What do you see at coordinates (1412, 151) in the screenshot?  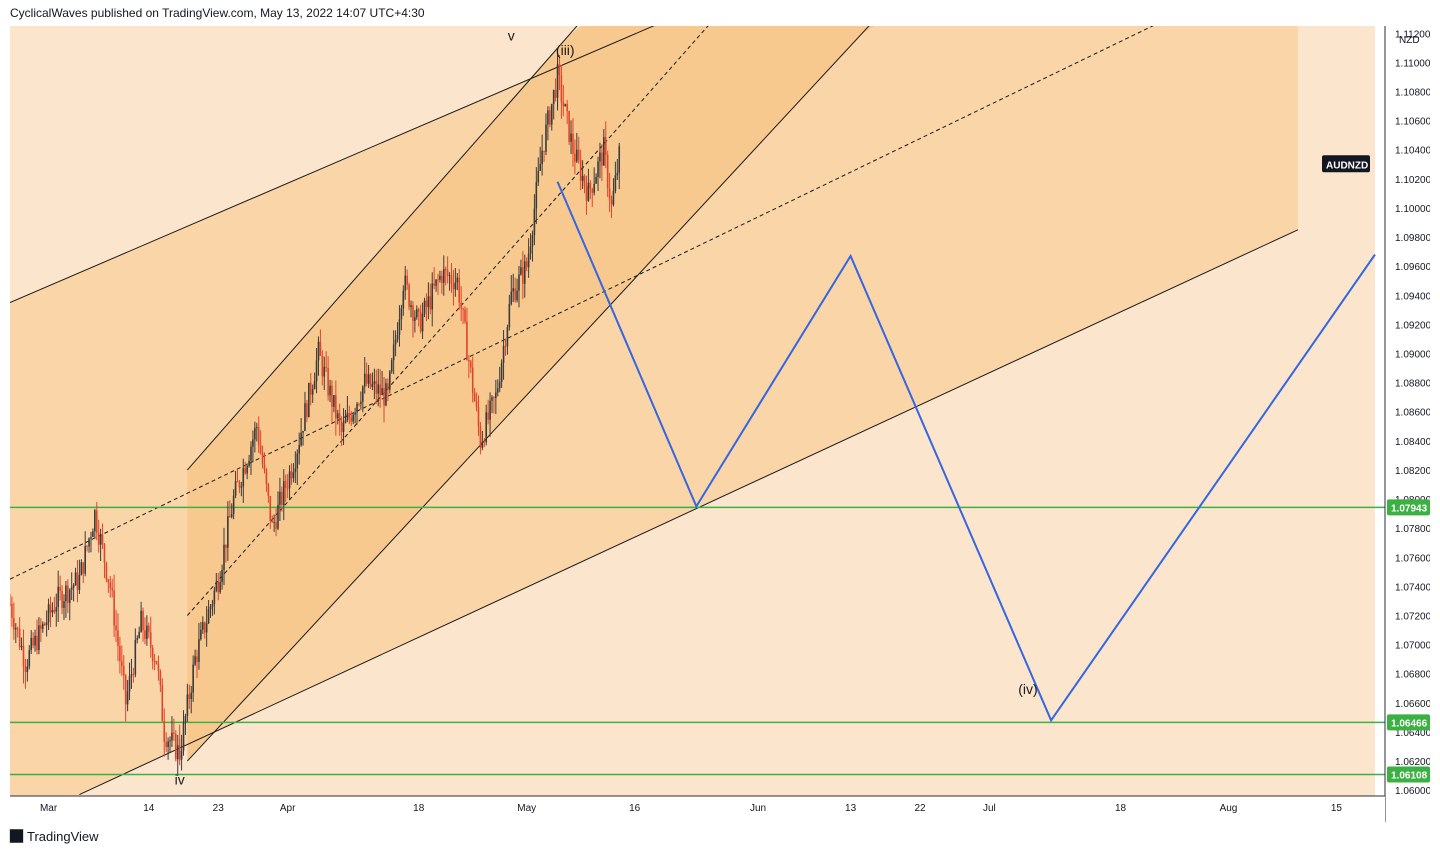 I see `price-tick-label: 1.10400` at bounding box center [1412, 151].